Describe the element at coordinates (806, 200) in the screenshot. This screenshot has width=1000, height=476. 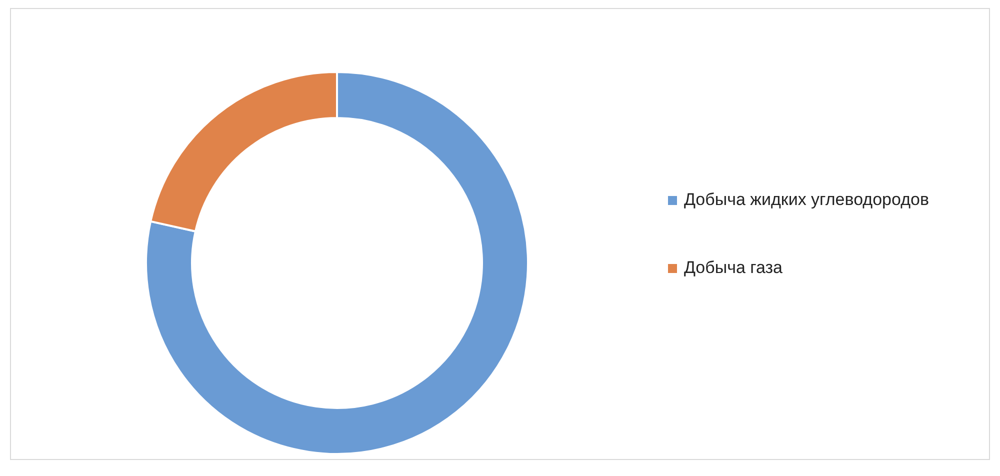
I see `legend-label: Добыча жидких углеводородов` at that location.